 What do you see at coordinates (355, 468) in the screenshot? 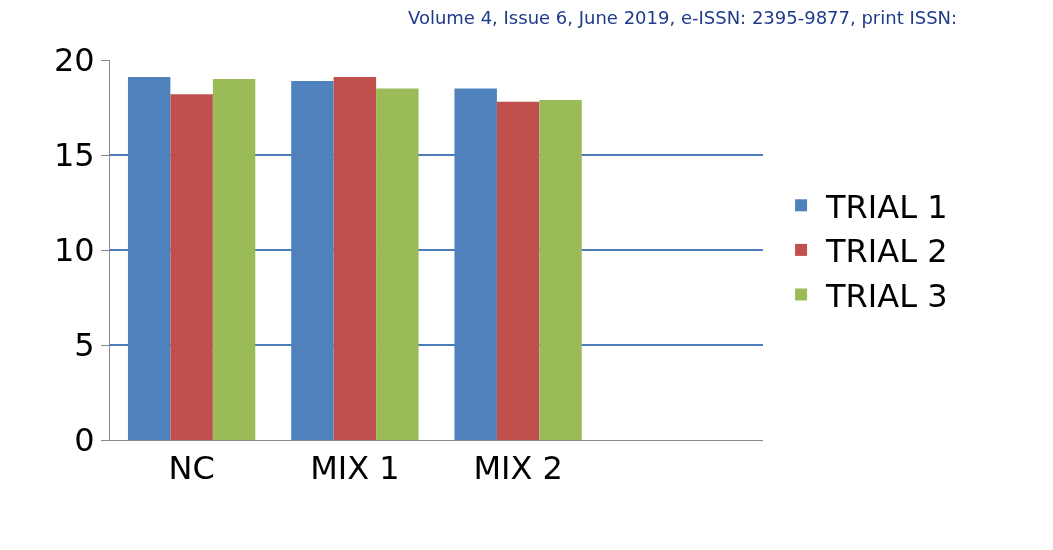
I see `x-tick-label: MIX 1` at bounding box center [355, 468].